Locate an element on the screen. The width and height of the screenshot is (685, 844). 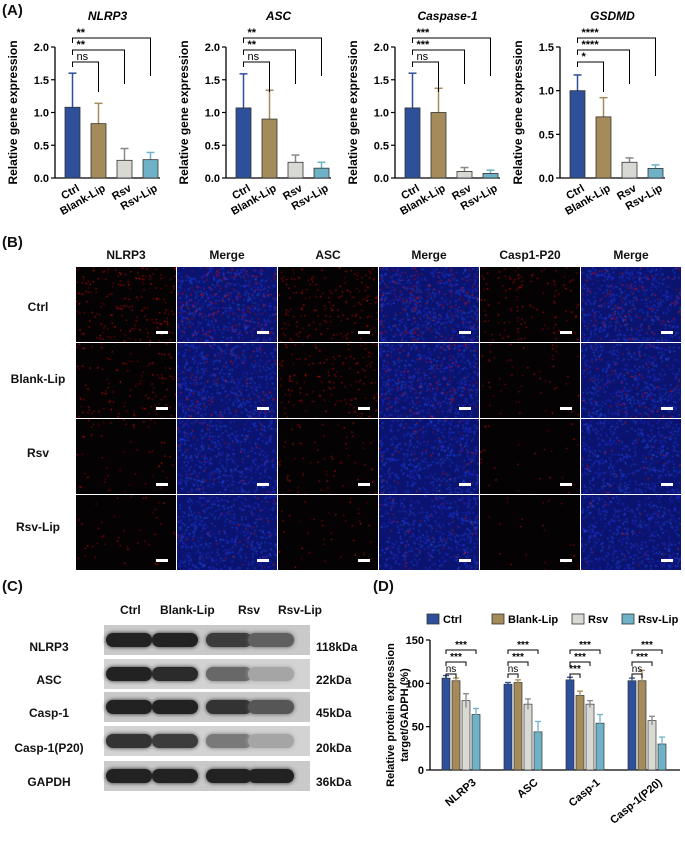
chart-title: NLRP3 is located at coordinates (108, 16).